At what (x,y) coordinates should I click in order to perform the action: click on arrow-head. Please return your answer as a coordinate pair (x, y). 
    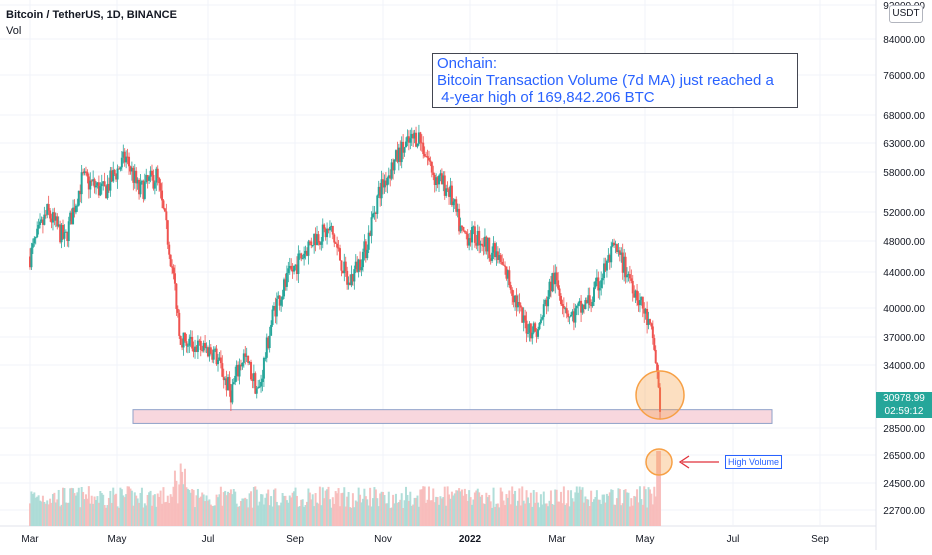
    Looking at the image, I should click on (684, 462).